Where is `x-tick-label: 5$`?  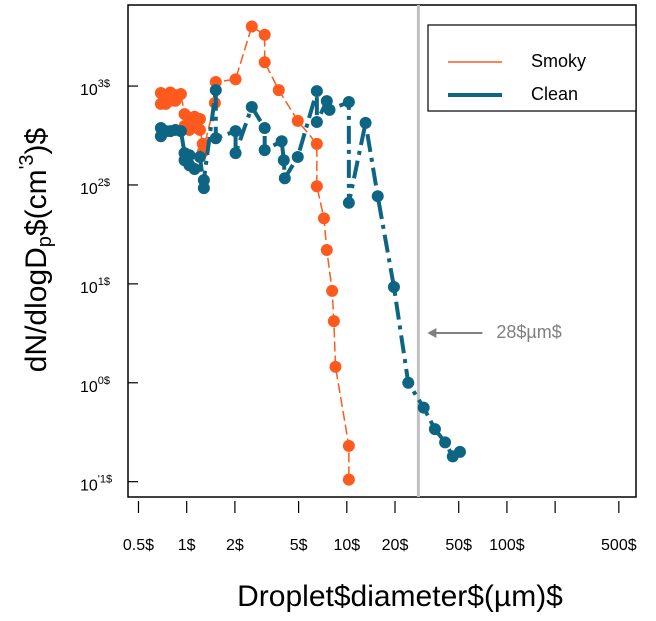 x-tick-label: 5$ is located at coordinates (299, 545).